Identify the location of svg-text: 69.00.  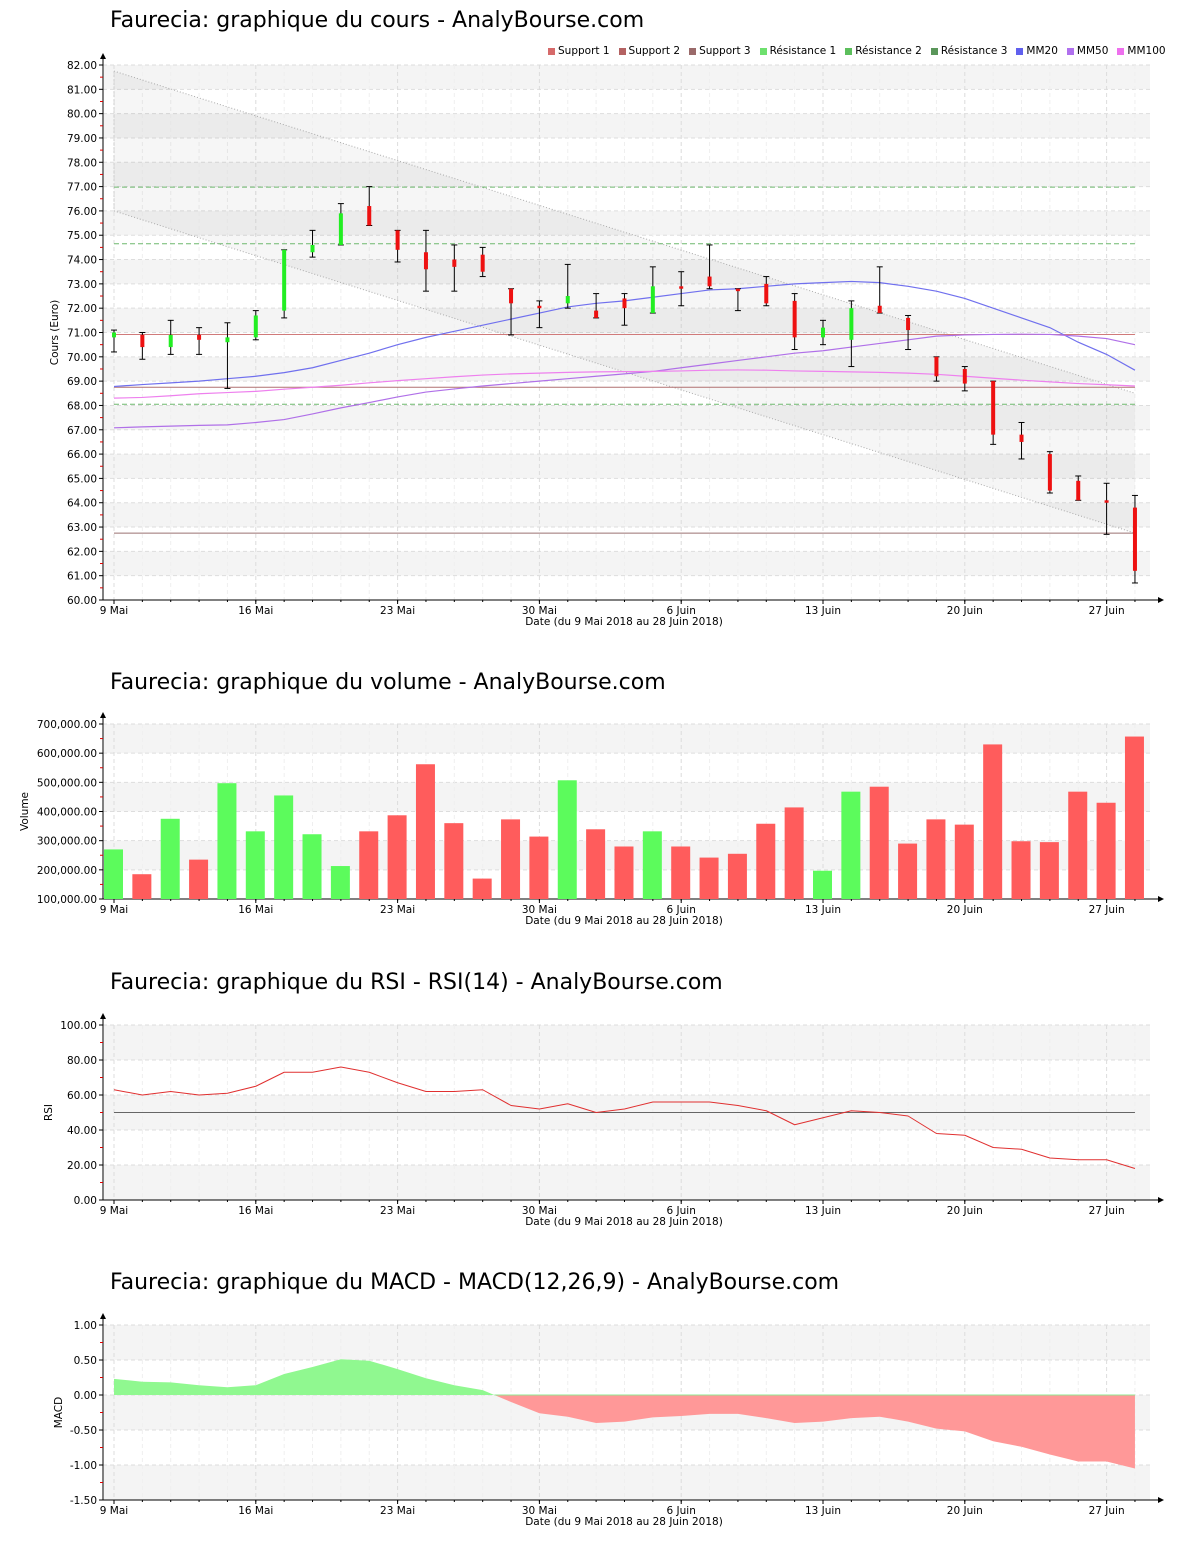
(82, 382).